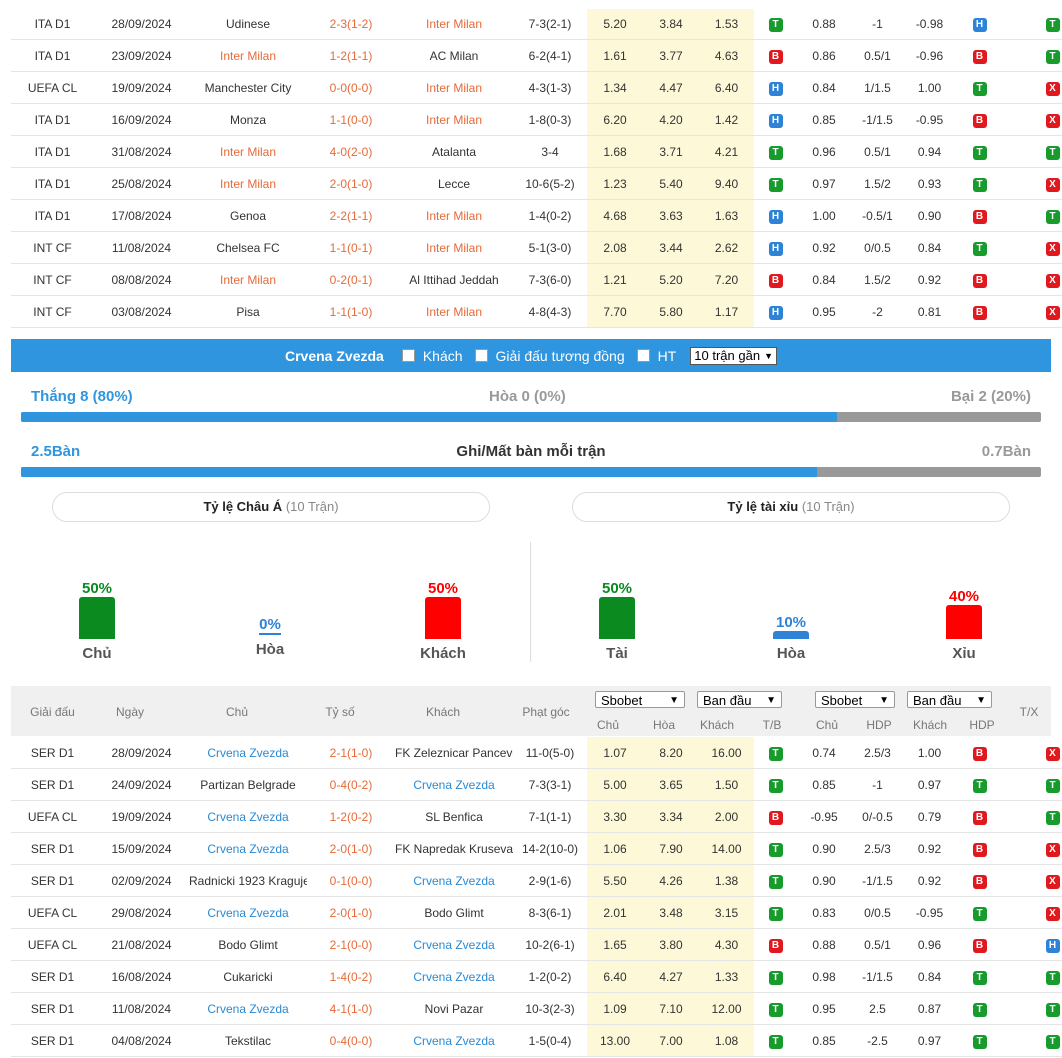 The height and width of the screenshot is (1058, 1062). I want to click on home-team-cell: Radnicki 1923 Kragujevac, so click(248, 880).